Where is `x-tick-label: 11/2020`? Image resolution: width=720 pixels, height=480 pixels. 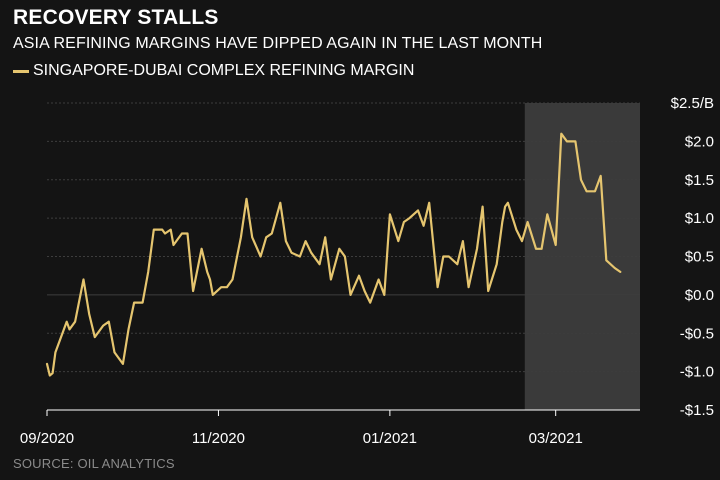 x-tick-label: 11/2020 is located at coordinates (218, 438).